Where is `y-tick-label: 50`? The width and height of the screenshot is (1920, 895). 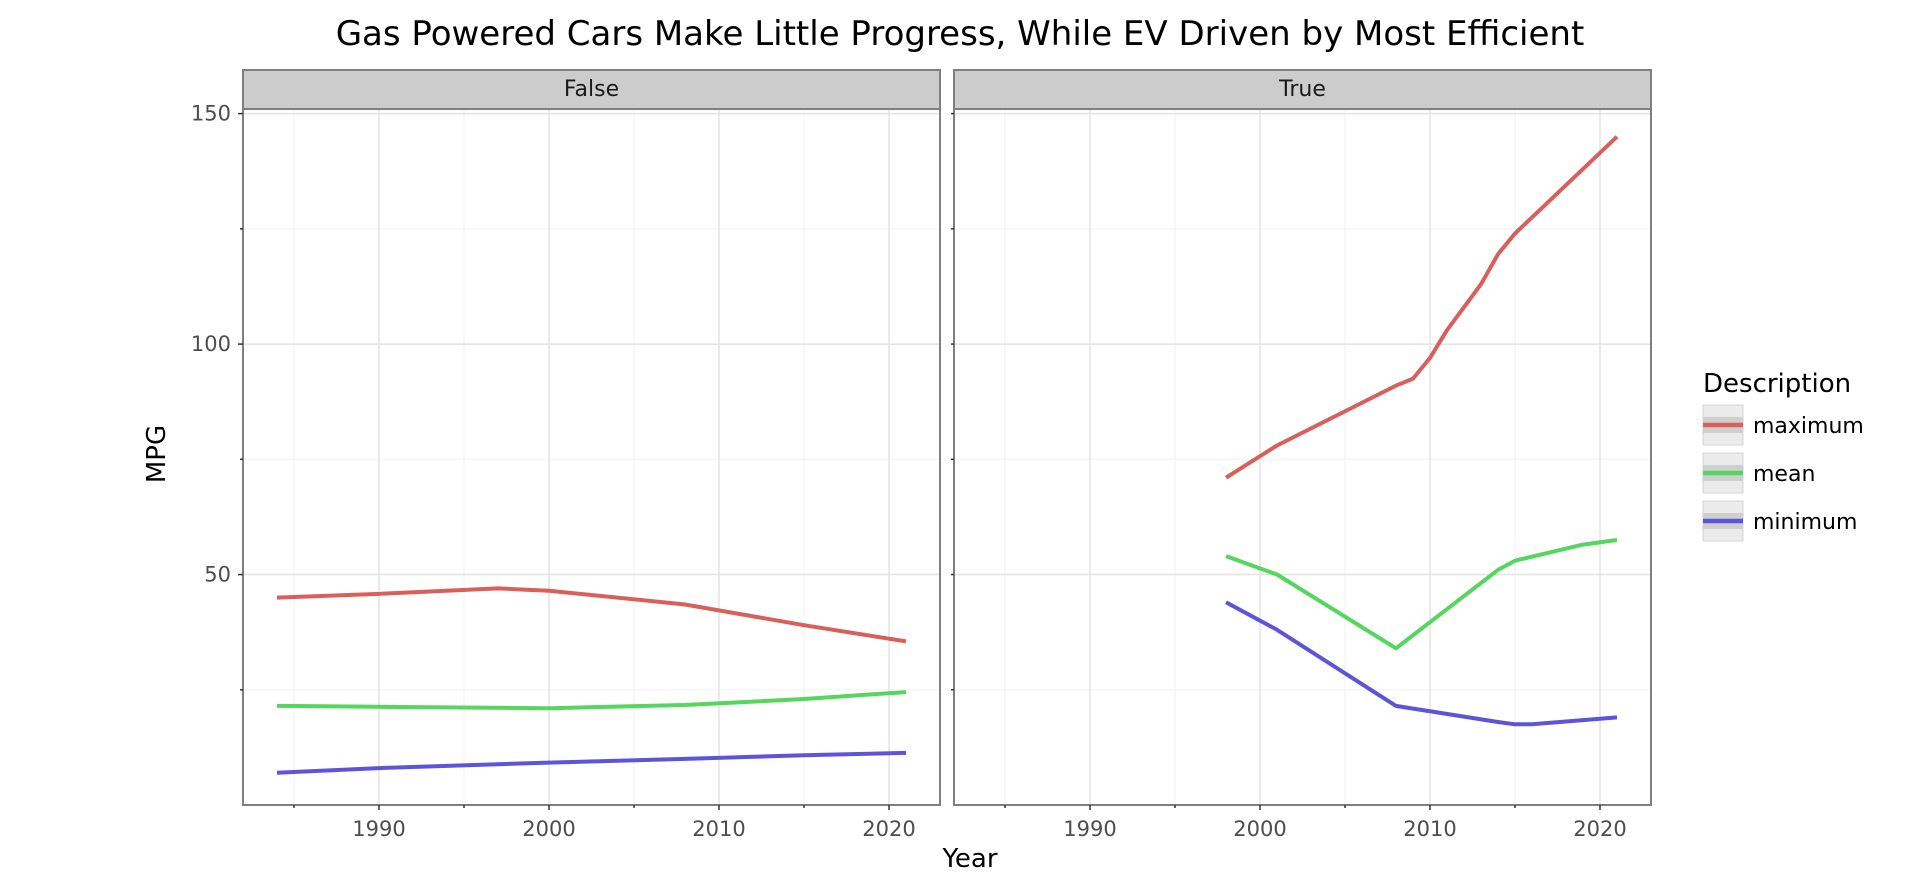 y-tick-label: 50 is located at coordinates (217, 575).